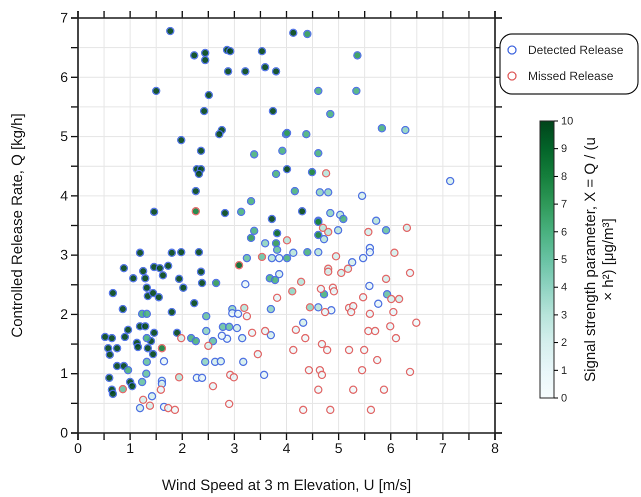 This screenshot has width=641, height=497. Describe the element at coordinates (442, 448) in the screenshot. I see `x-tick-label: 7` at that location.